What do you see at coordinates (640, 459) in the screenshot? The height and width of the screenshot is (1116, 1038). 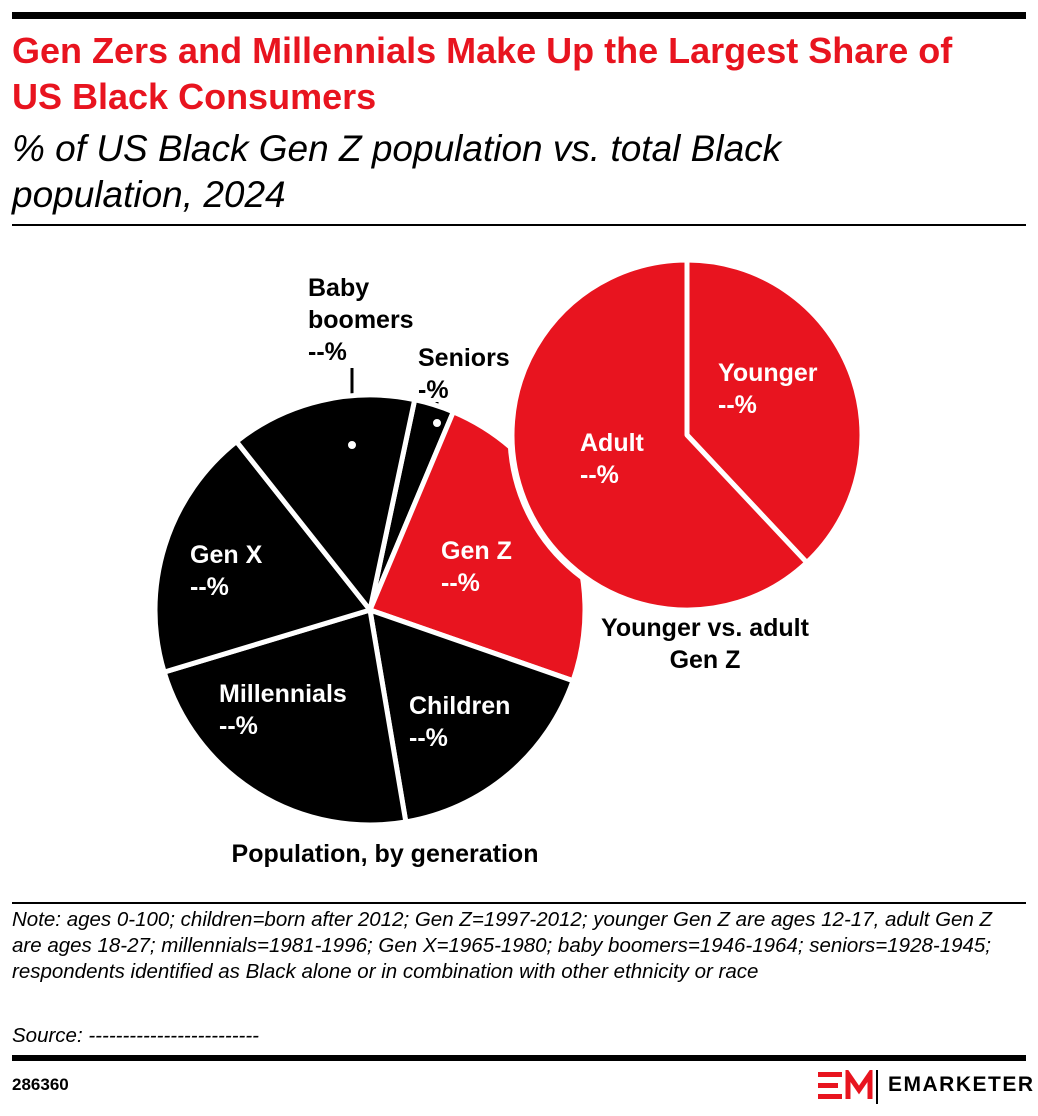 I see `slice-label: Adult --%` at bounding box center [640, 459].